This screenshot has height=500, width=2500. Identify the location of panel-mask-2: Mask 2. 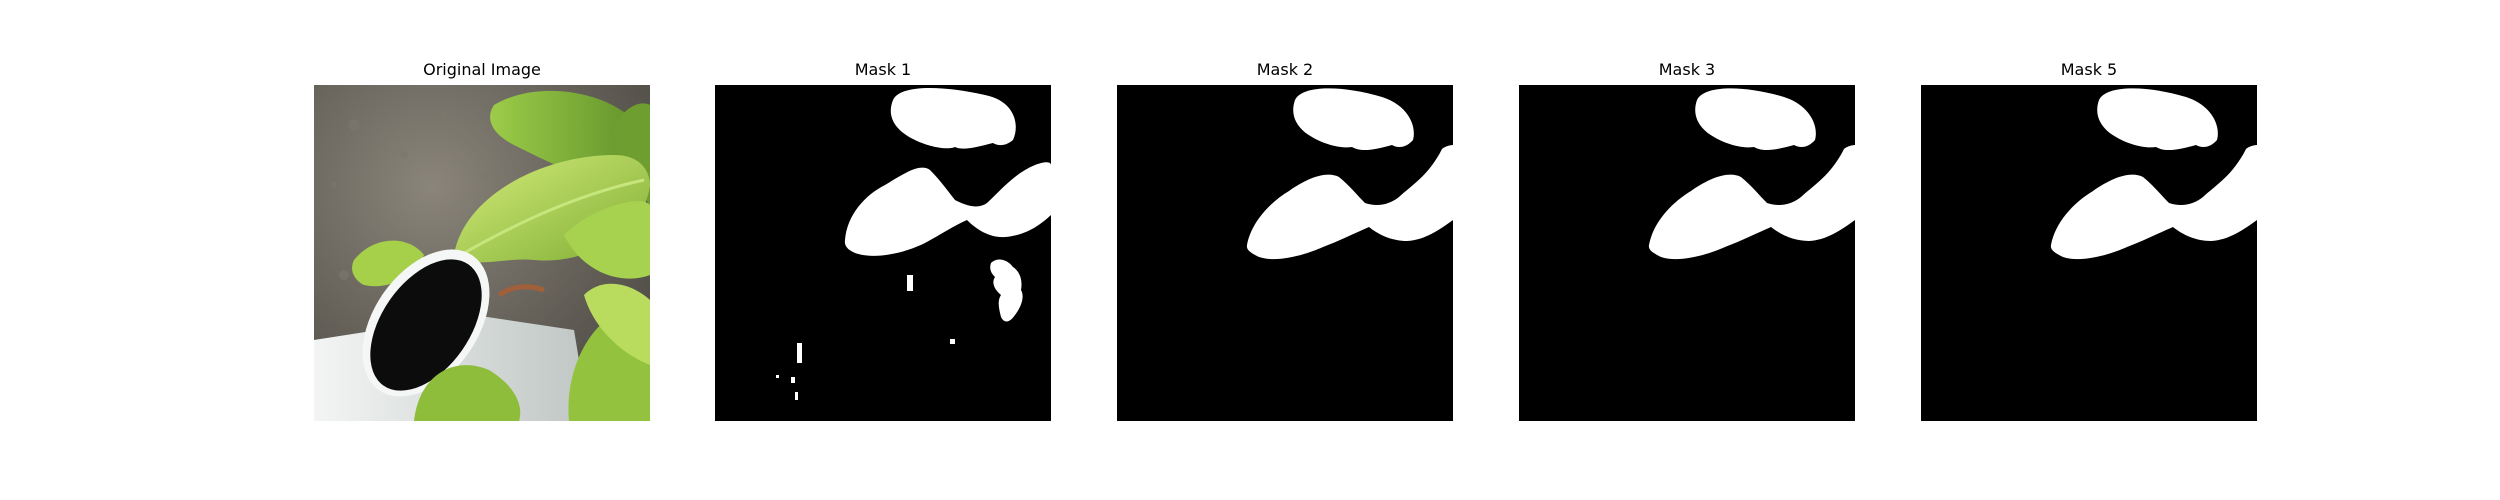
(1285, 240).